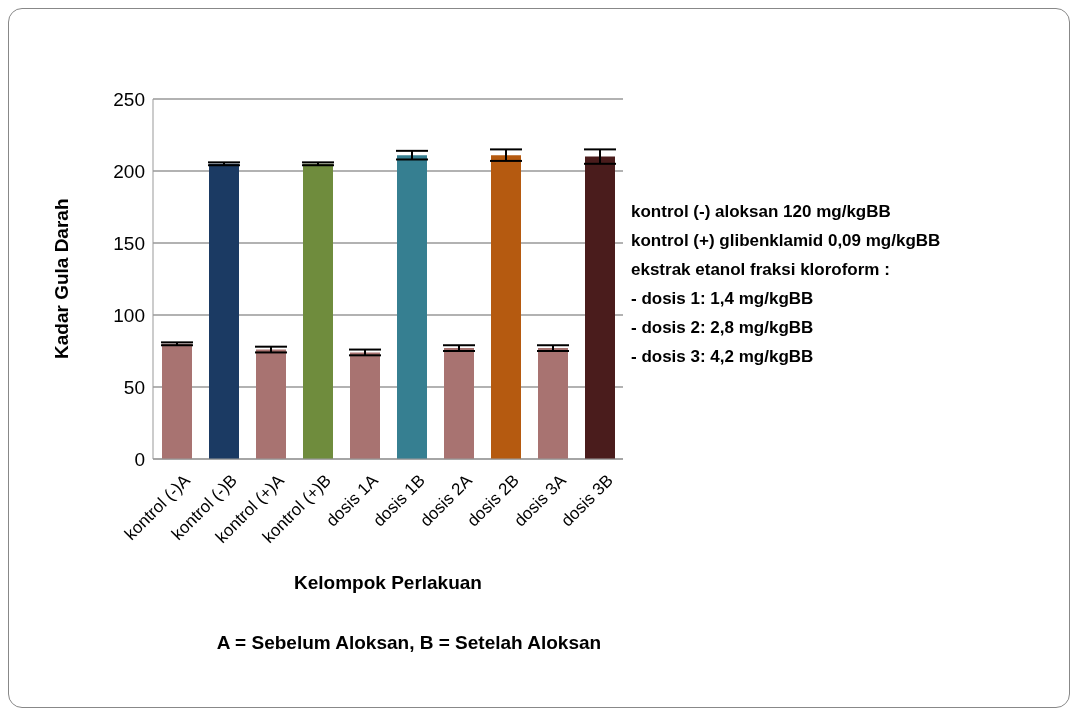 This screenshot has height=720, width=1086. I want to click on text: - dosis 3: 4,2 mg/kgBB, so click(723, 357).